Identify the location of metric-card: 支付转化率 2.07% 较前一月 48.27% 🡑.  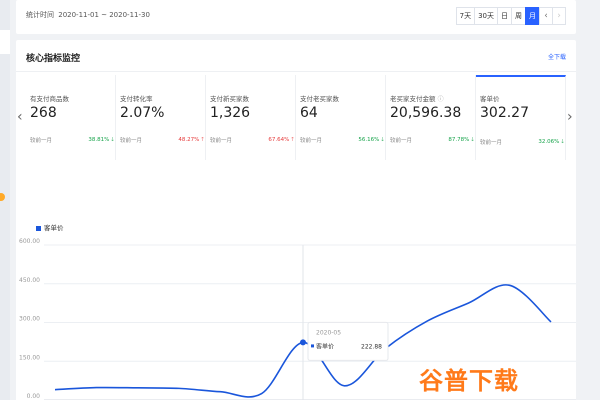
(161, 117).